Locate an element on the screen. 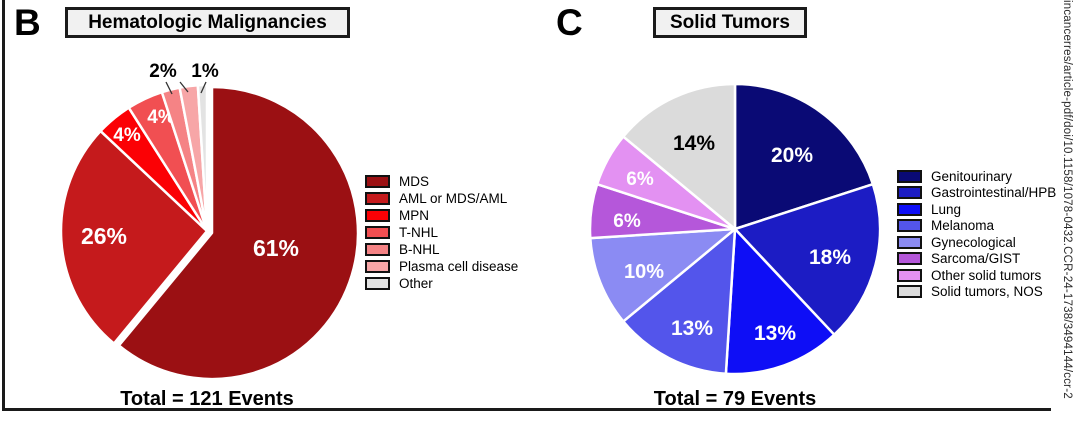  pie-slice-label-aml-or-mds-aml: 26% is located at coordinates (104, 236).